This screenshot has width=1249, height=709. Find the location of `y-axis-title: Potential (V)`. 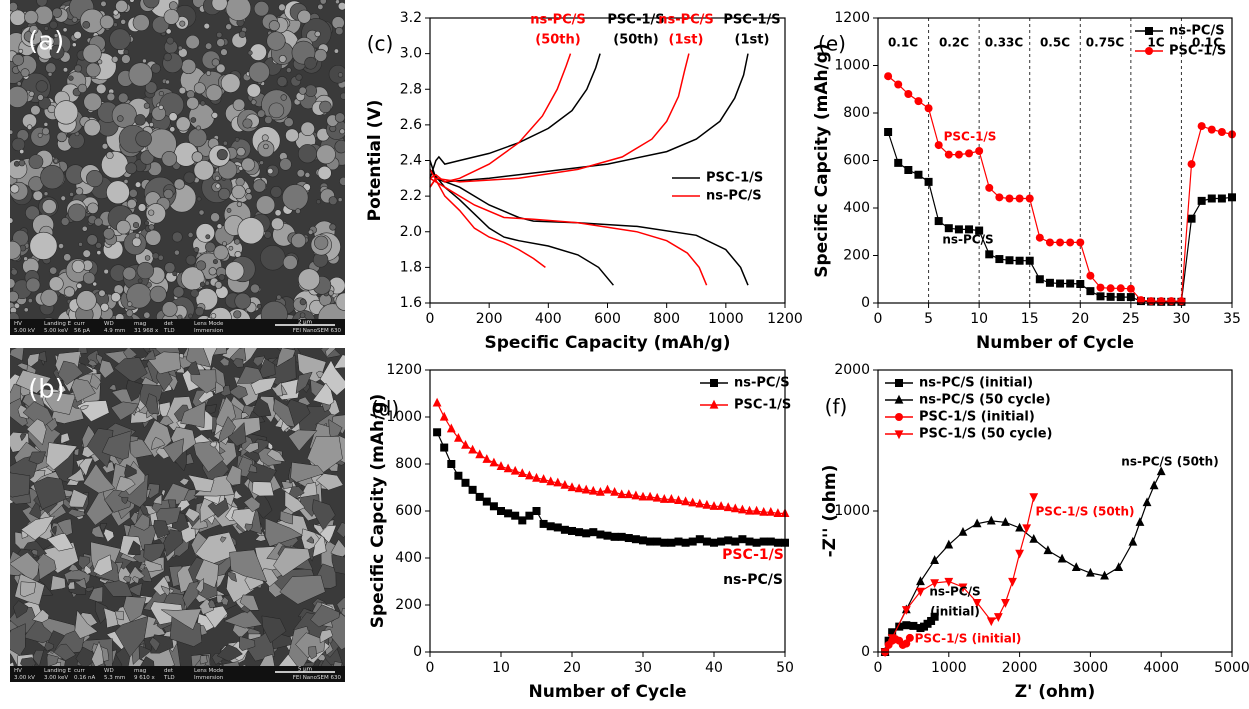

y-axis-title: Potential (V) is located at coordinates (375, 161).